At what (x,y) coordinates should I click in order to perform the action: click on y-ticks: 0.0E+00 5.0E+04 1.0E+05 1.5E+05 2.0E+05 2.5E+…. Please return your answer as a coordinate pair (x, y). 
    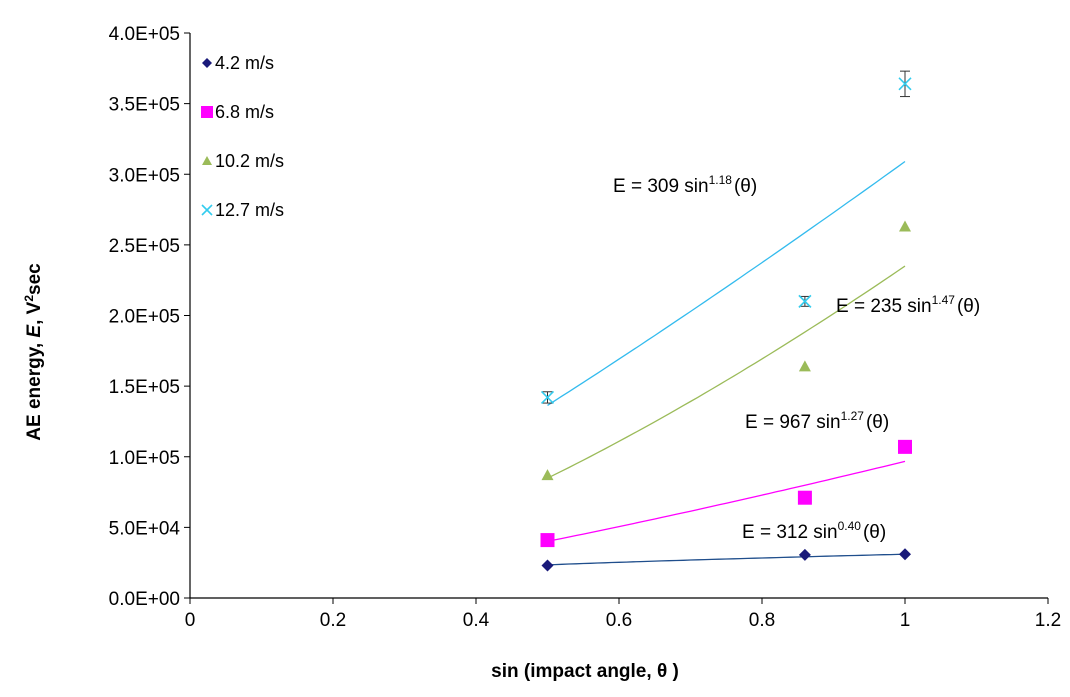
    Looking at the image, I should click on (149, 317).